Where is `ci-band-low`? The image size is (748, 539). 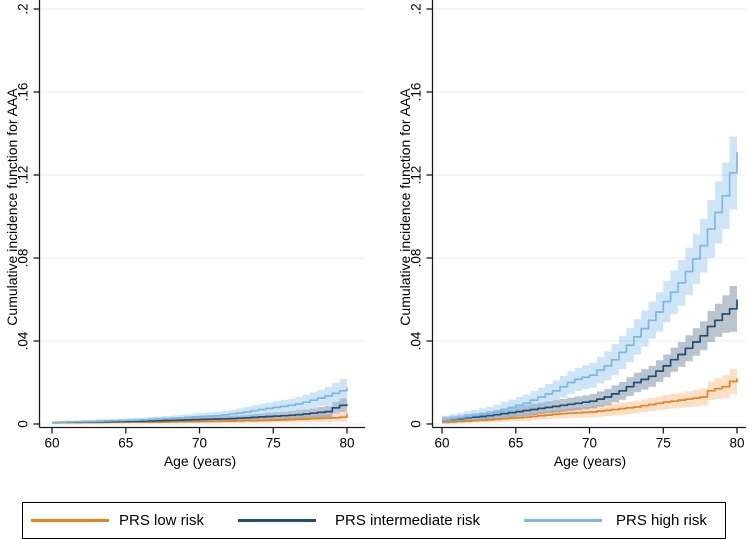 ci-band-low is located at coordinates (589, 393).